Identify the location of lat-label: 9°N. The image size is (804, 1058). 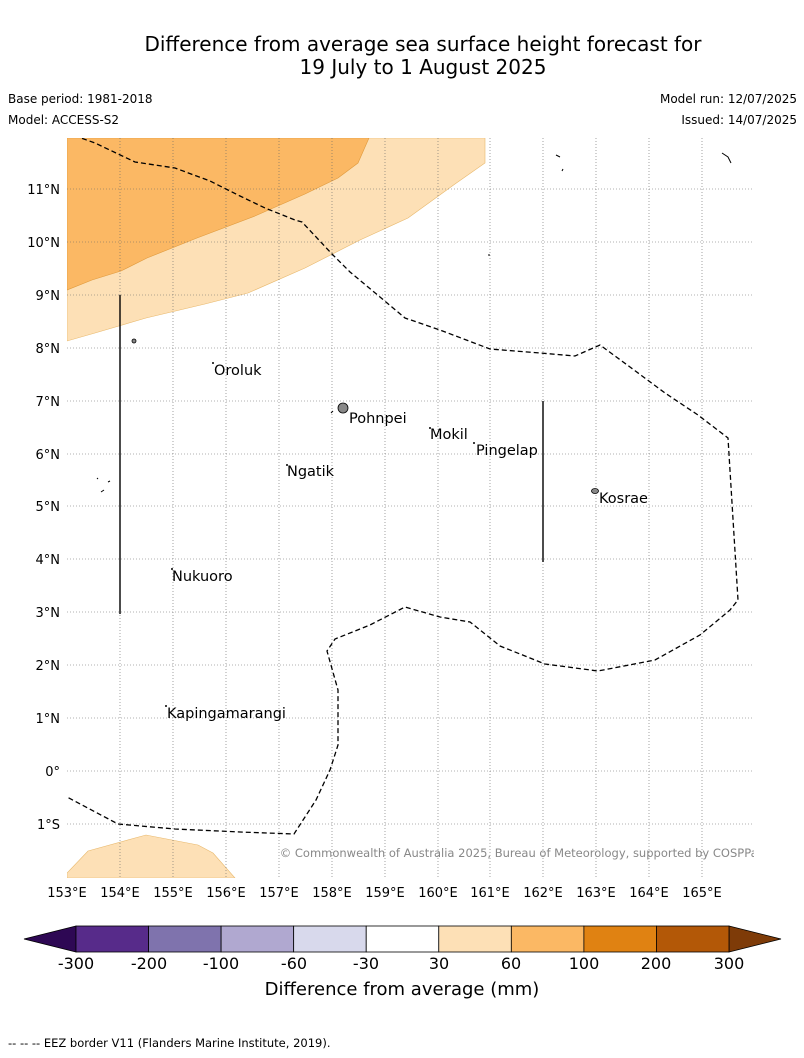
(48, 296).